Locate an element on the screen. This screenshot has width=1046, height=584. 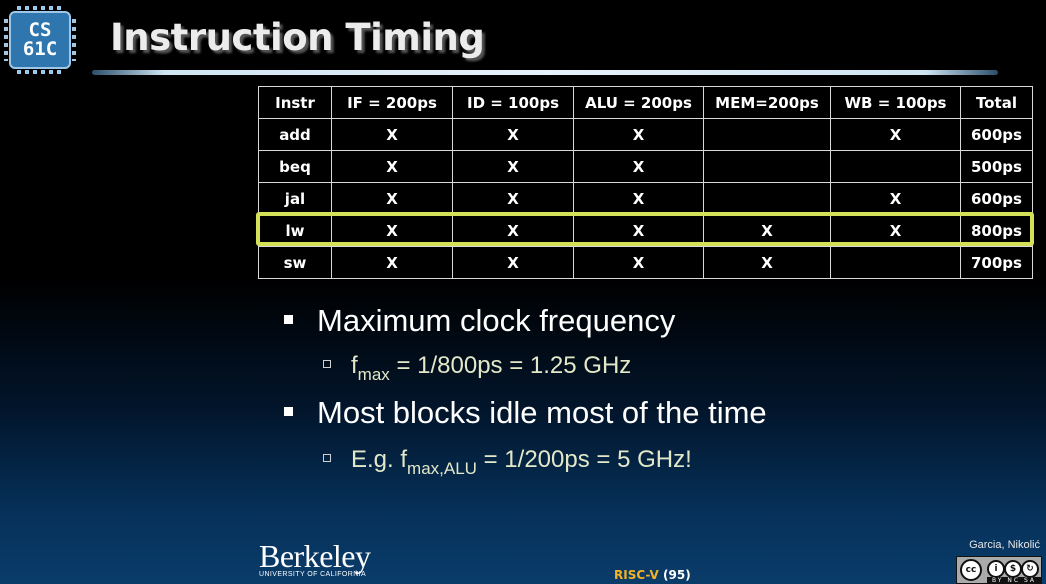
table-row: add X X X X 600ps is located at coordinates (645, 134).